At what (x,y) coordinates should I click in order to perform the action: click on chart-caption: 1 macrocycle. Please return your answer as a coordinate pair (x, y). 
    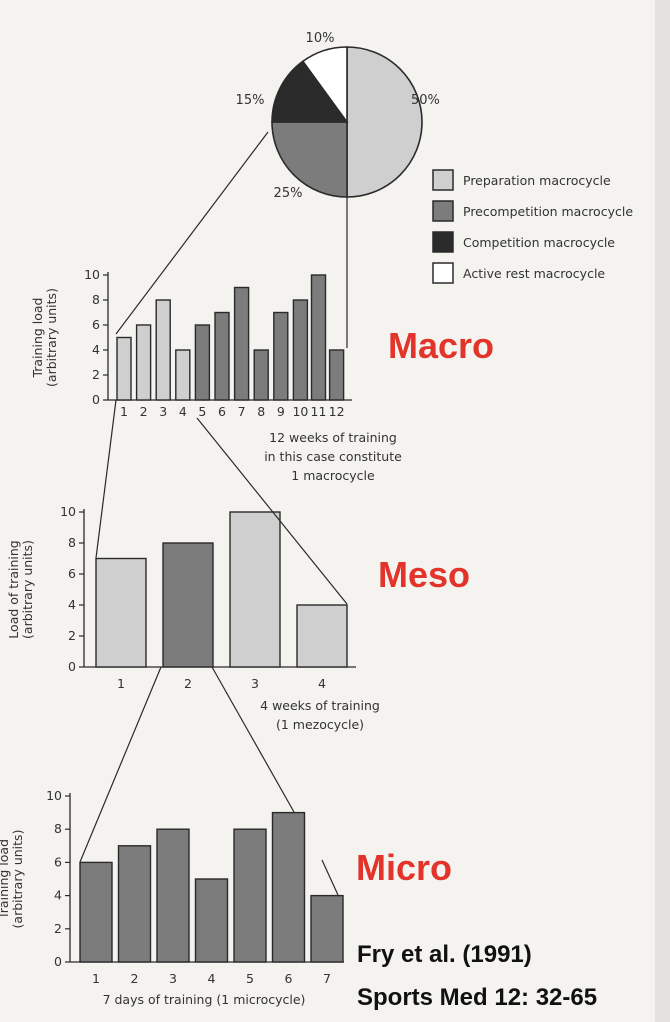
    Looking at the image, I should click on (333, 475).